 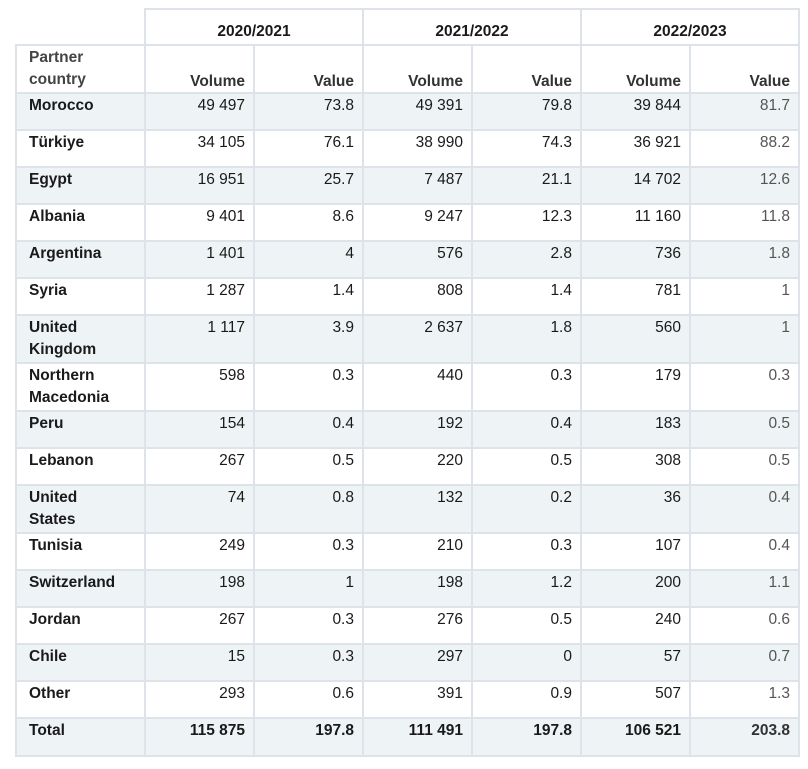 I want to click on volume-cell: 36, so click(x=635, y=509).